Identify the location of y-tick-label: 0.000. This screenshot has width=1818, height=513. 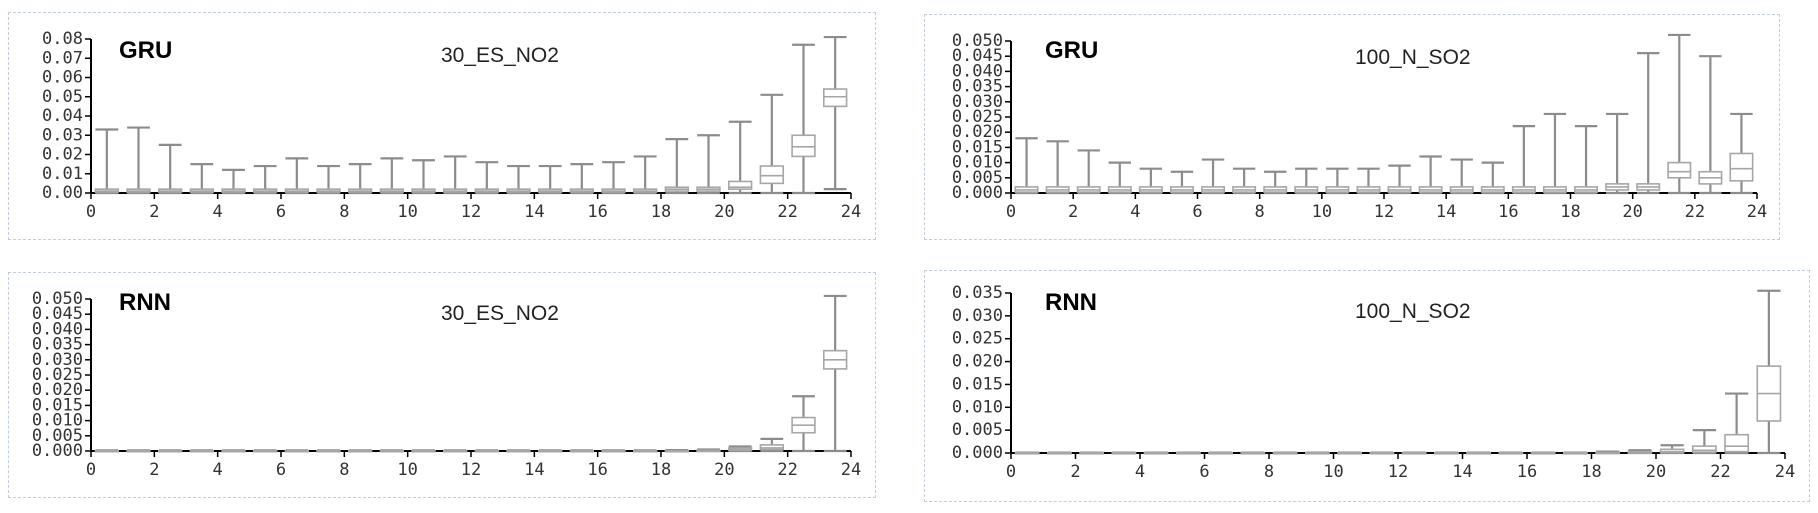
(977, 453).